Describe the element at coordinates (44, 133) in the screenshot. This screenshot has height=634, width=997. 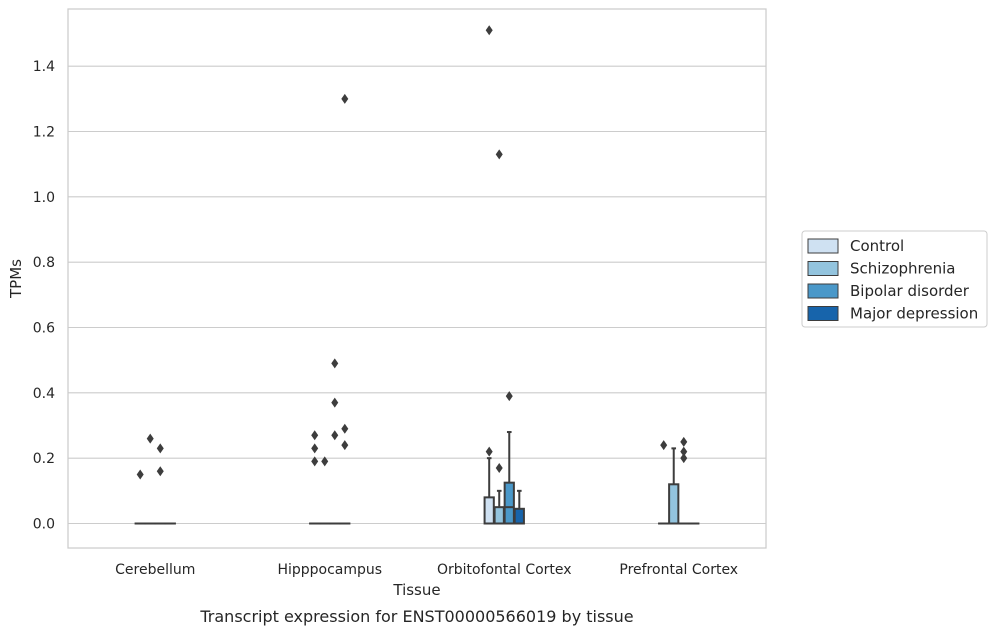
I see `y-tick-label: 1.2` at that location.